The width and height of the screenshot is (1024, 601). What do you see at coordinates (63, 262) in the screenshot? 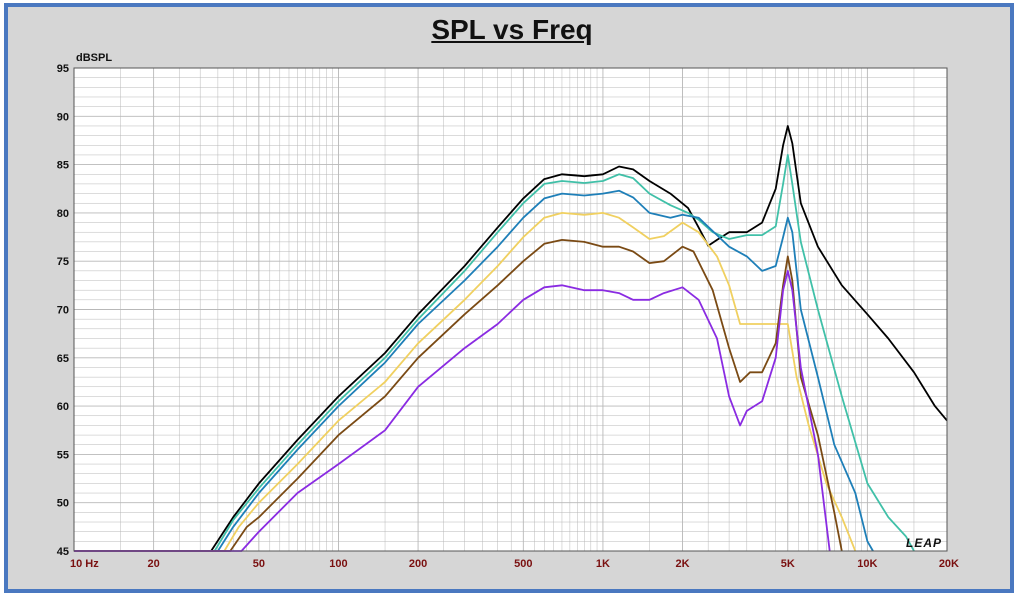
I see `y-tick-label: 75` at bounding box center [63, 262].